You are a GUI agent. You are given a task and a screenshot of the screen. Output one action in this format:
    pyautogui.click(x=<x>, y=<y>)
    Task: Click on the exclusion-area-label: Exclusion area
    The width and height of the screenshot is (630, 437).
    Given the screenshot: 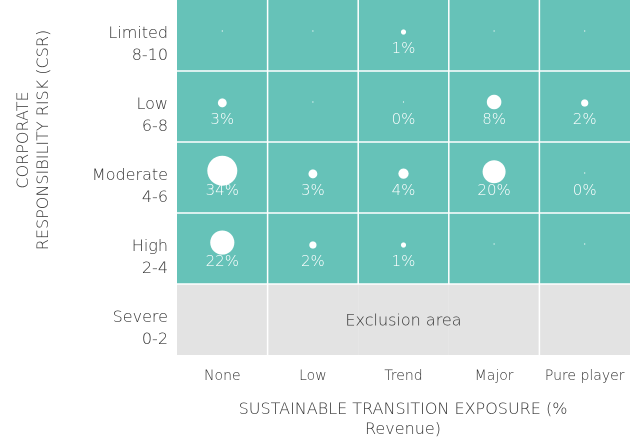 What is the action you would take?
    pyautogui.click(x=403, y=320)
    